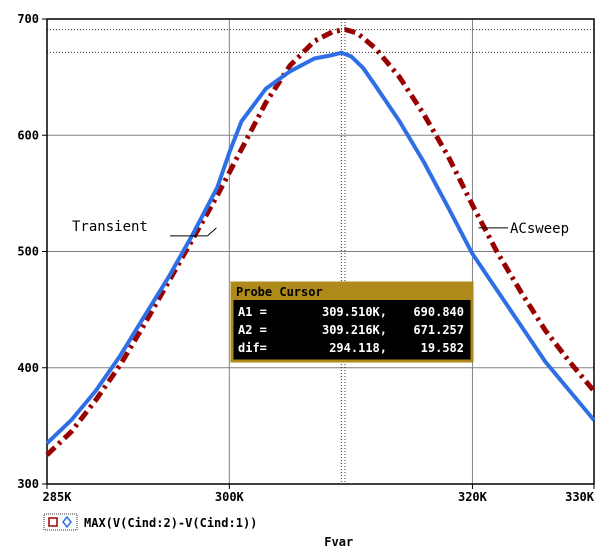 The height and width of the screenshot is (549, 604). What do you see at coordinates (28, 368) in the screenshot?
I see `y-tick-label: 400` at bounding box center [28, 368].